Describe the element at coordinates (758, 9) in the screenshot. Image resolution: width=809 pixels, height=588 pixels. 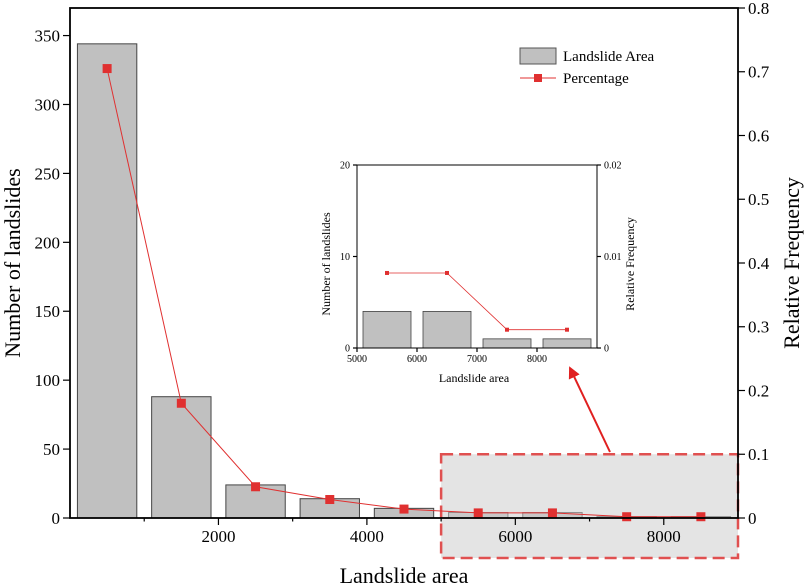
I see `y2-tick-label-8: 0.8` at that location.